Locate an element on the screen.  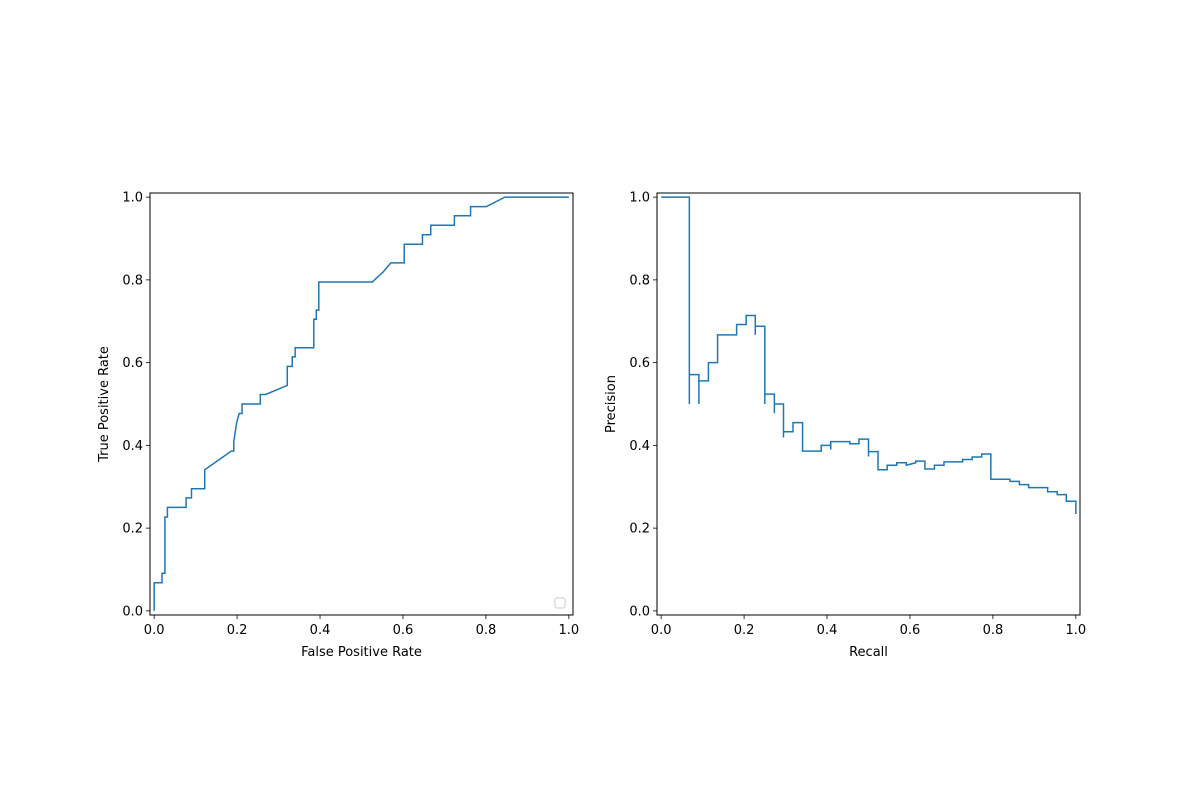
pr-x-tick-label: 0.8 is located at coordinates (993, 630).